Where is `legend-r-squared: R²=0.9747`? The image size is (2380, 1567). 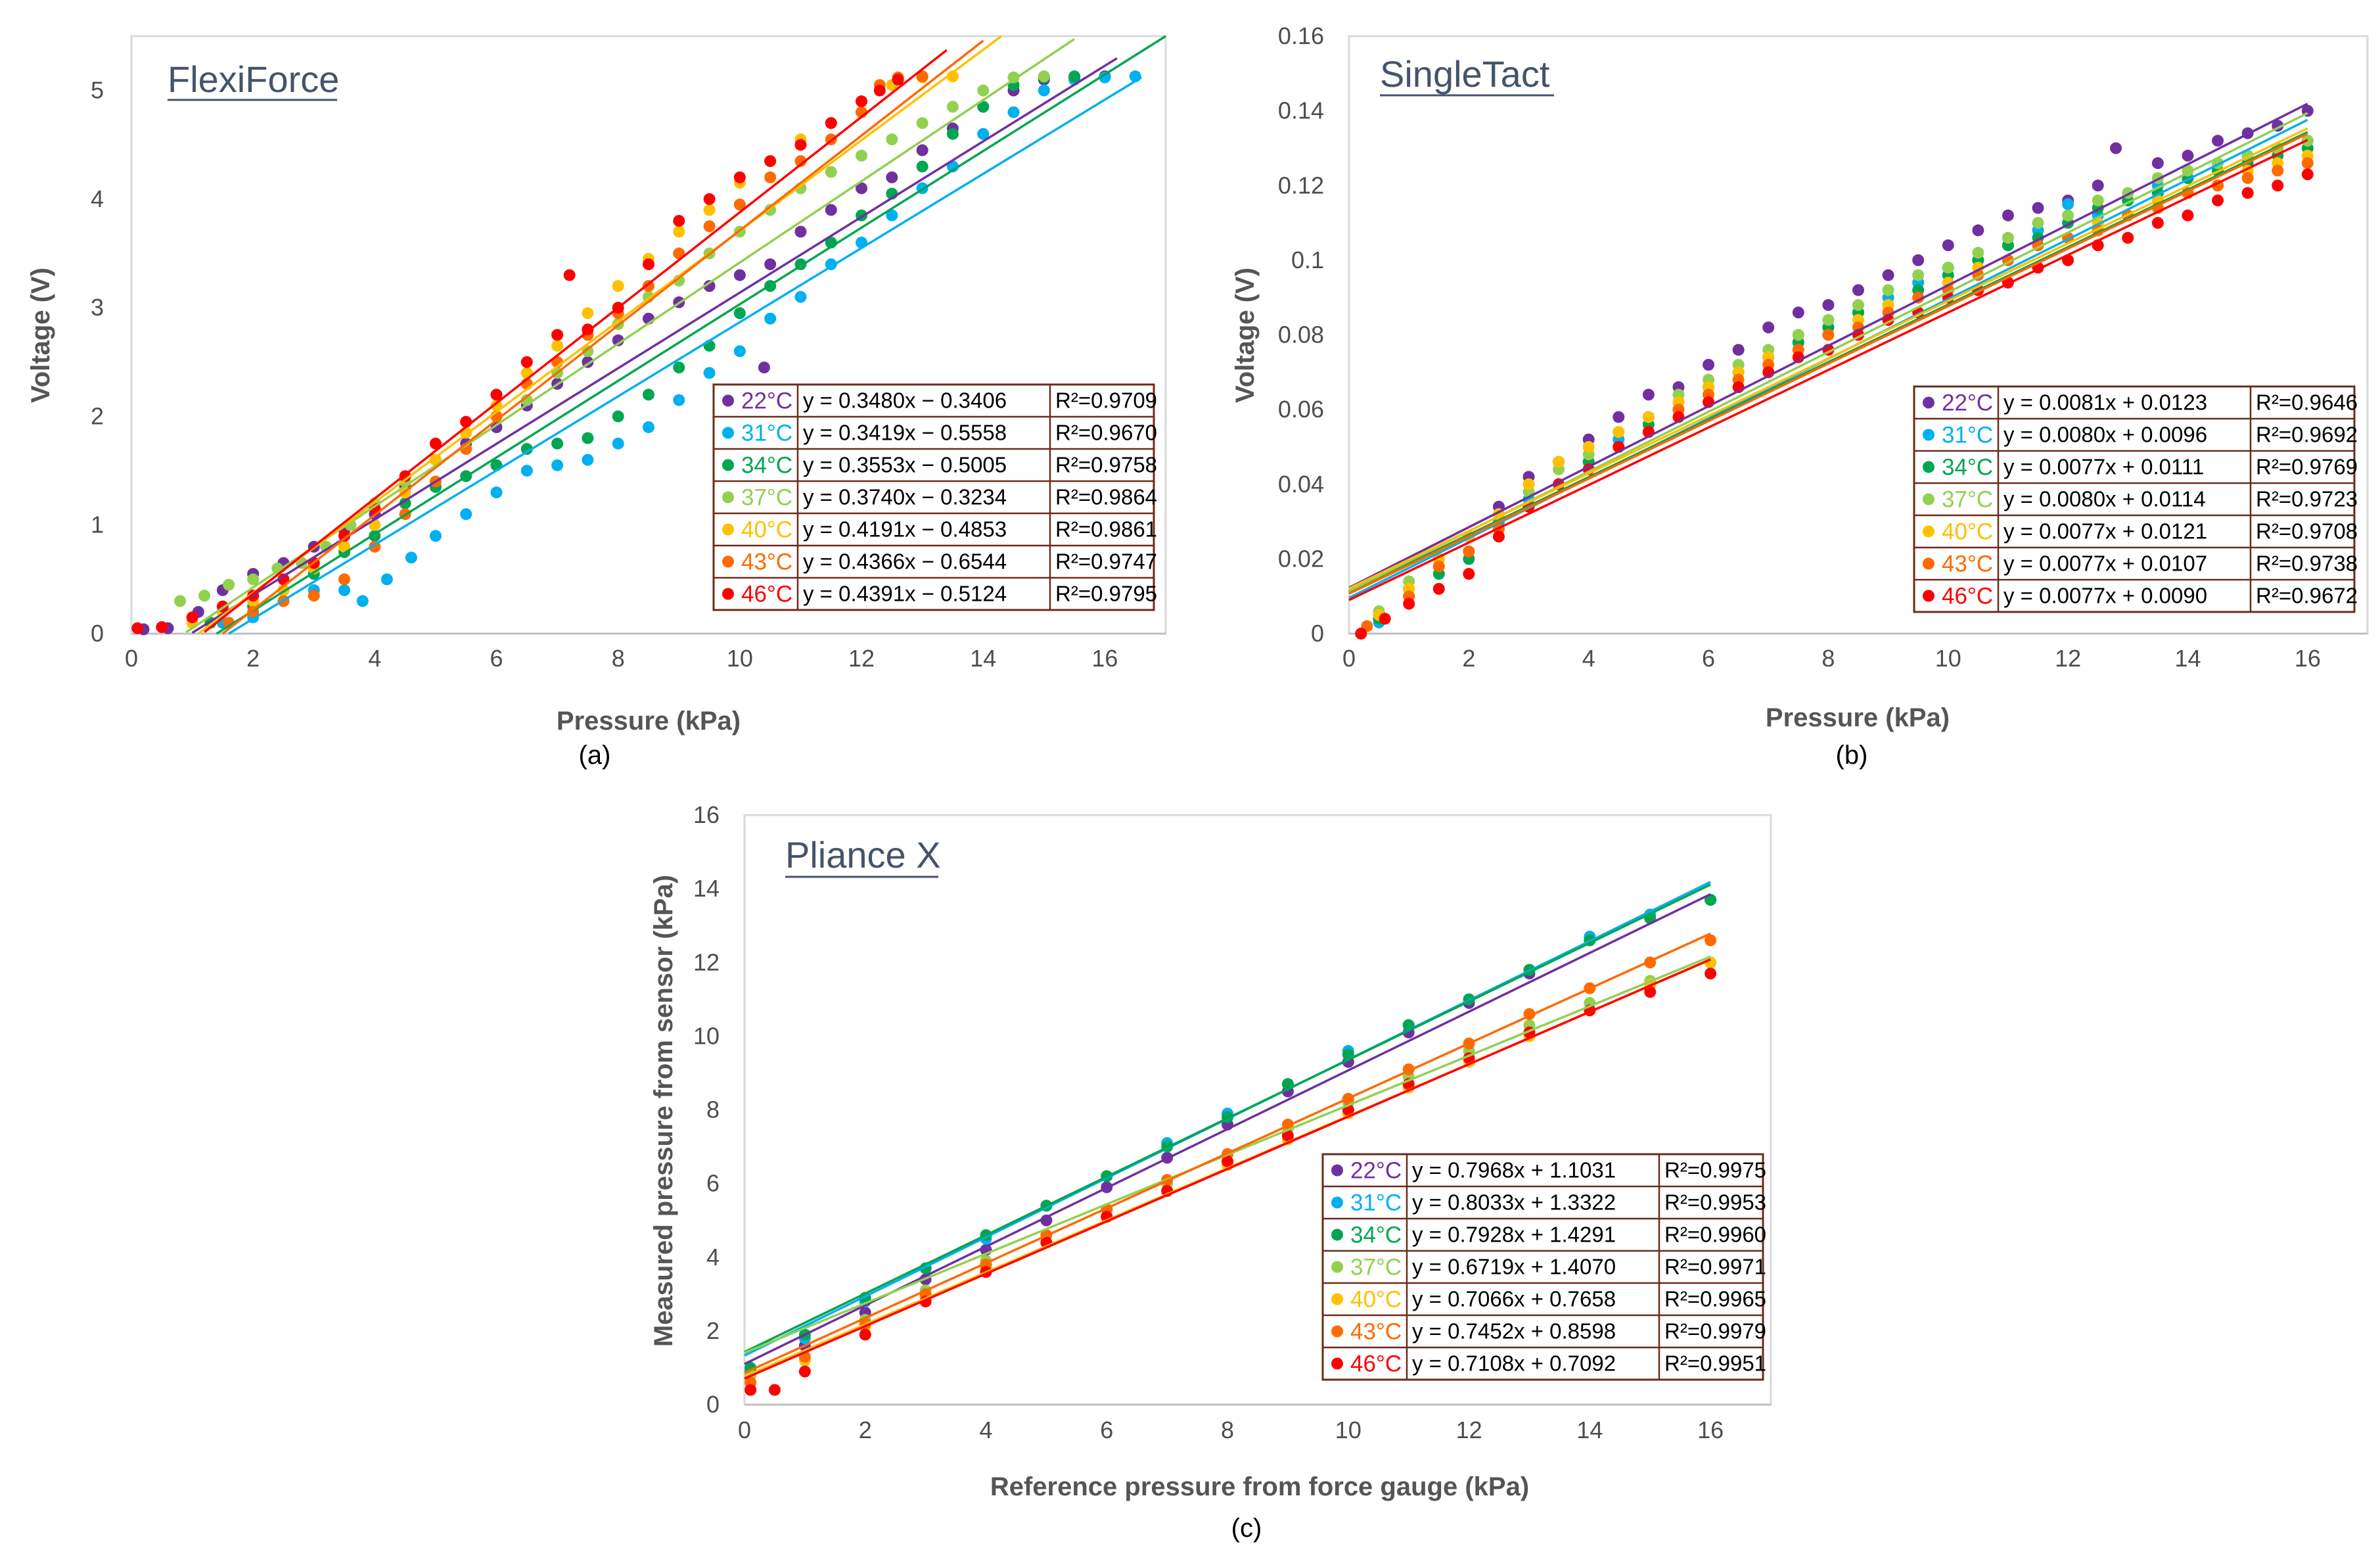 legend-r-squared: R²=0.9747 is located at coordinates (1106, 562).